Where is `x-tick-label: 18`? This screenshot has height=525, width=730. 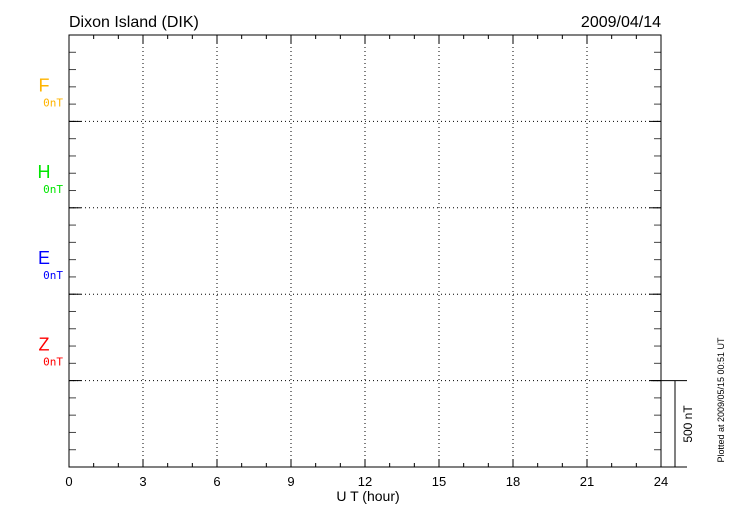
x-tick-label: 18 is located at coordinates (513, 481).